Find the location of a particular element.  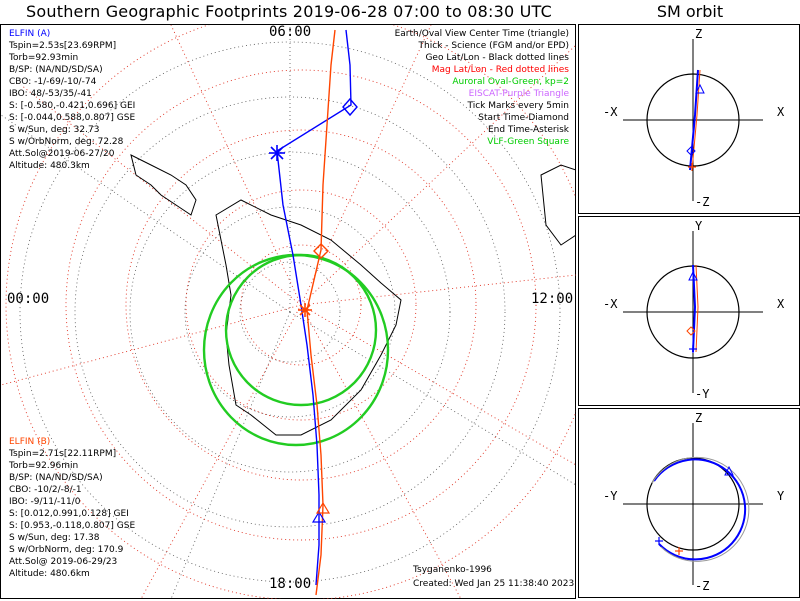

elfin-b-line-6: S: [0.953,-0.118,0.807] GSE is located at coordinates (72, 526).